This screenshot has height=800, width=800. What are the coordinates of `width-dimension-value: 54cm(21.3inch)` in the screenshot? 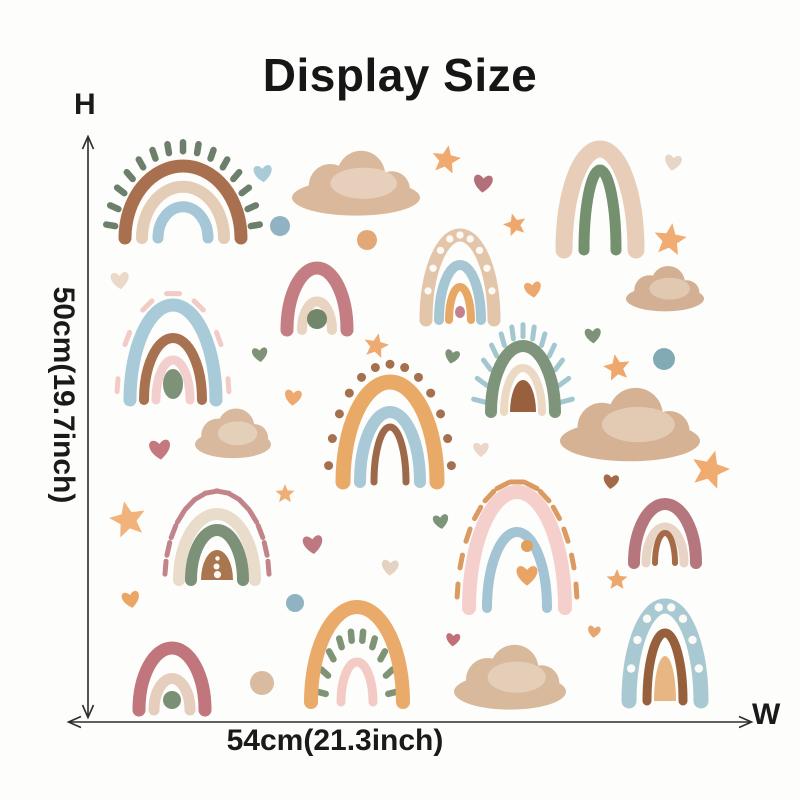 It's located at (335, 740).